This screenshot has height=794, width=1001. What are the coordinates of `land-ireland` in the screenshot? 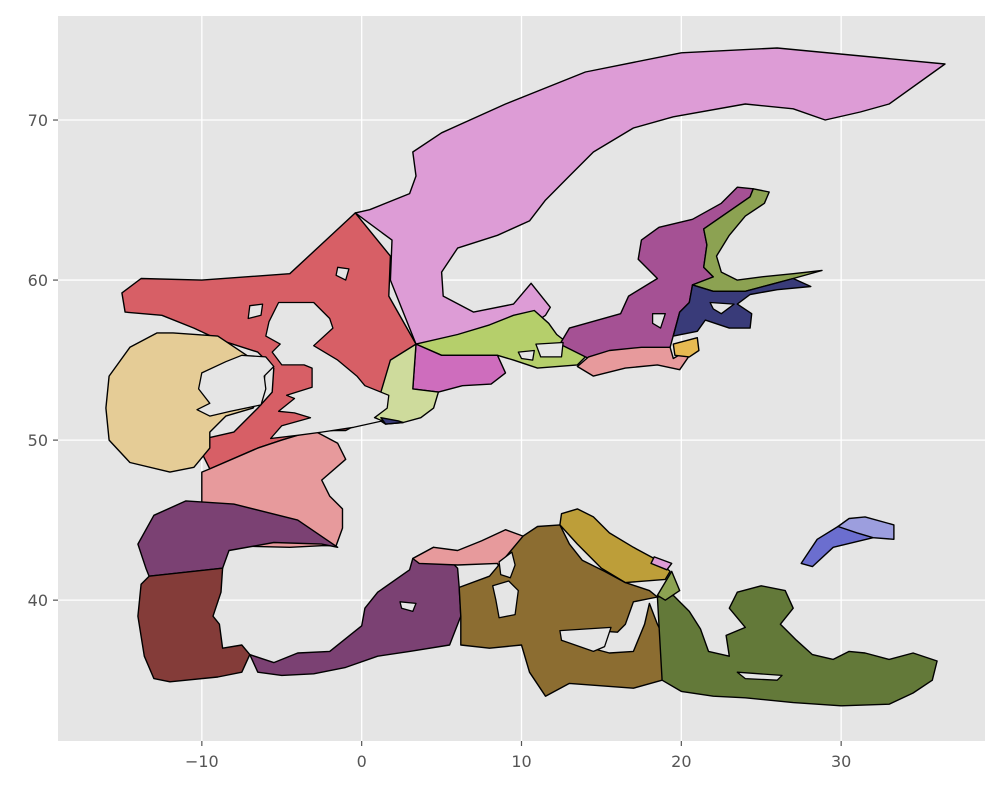 It's located at (235, 385).